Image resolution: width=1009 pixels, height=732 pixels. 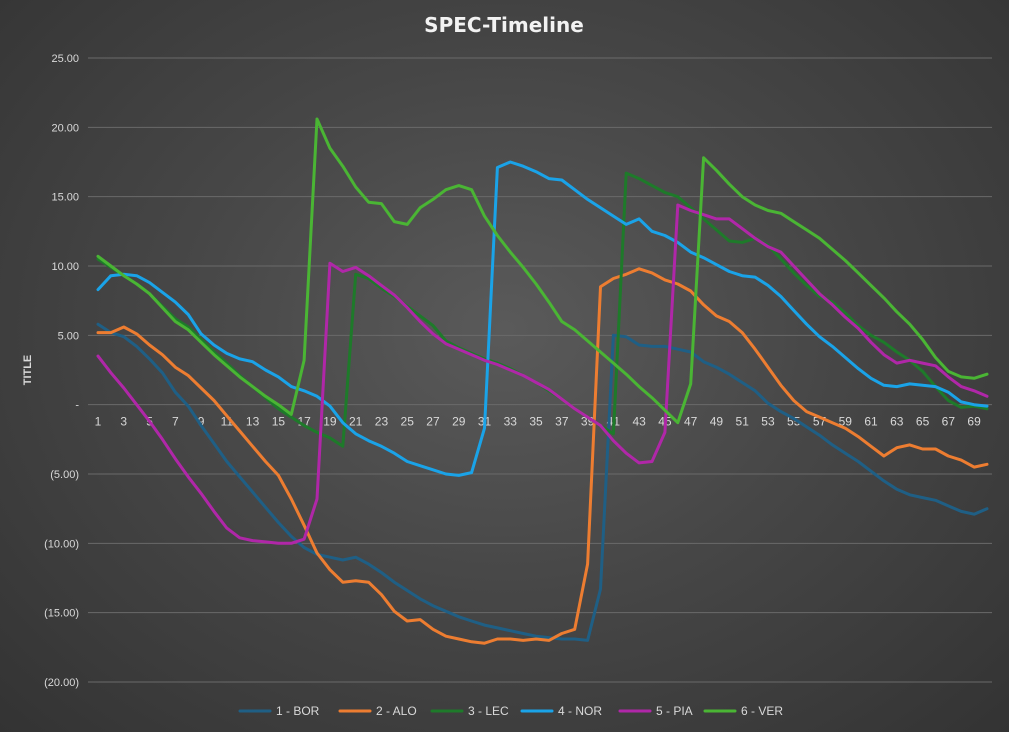 What do you see at coordinates (201, 422) in the screenshot?
I see `x-tick-label: 9` at bounding box center [201, 422].